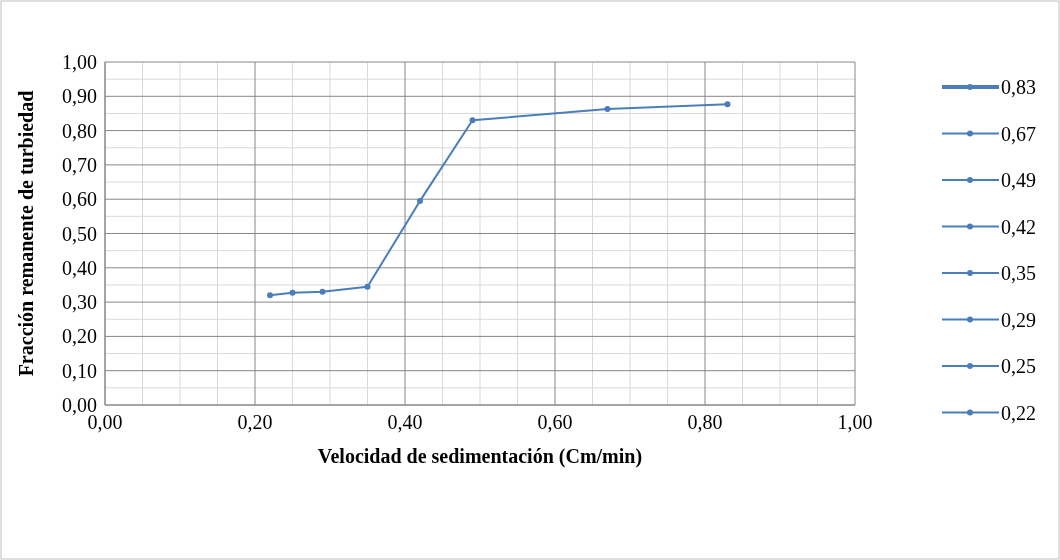 Image resolution: width=1060 pixels, height=560 pixels. Describe the element at coordinates (79, 302) in the screenshot. I see `y-tick-label: 0,30` at that location.